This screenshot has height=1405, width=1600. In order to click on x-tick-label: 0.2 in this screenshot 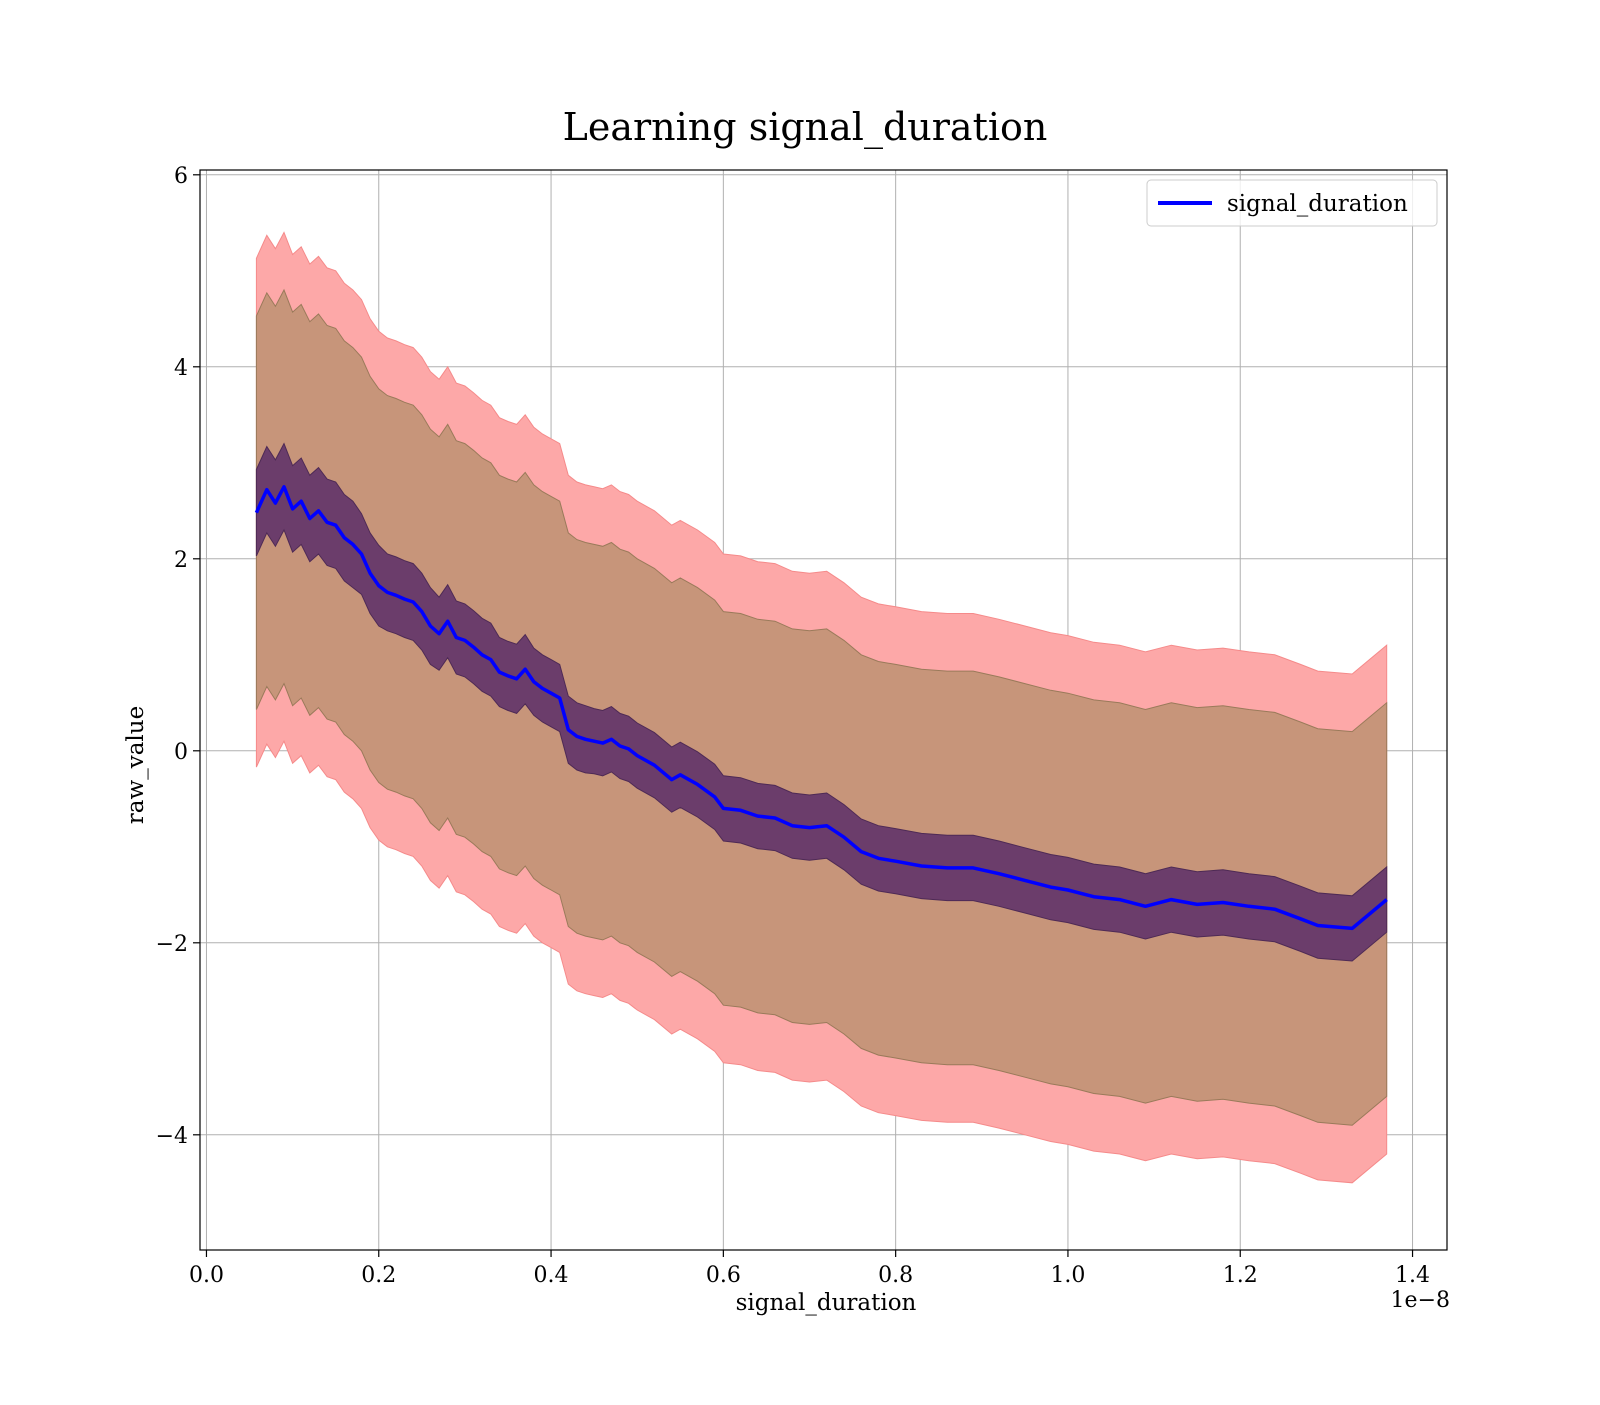, I will do `click(378, 1275)`.